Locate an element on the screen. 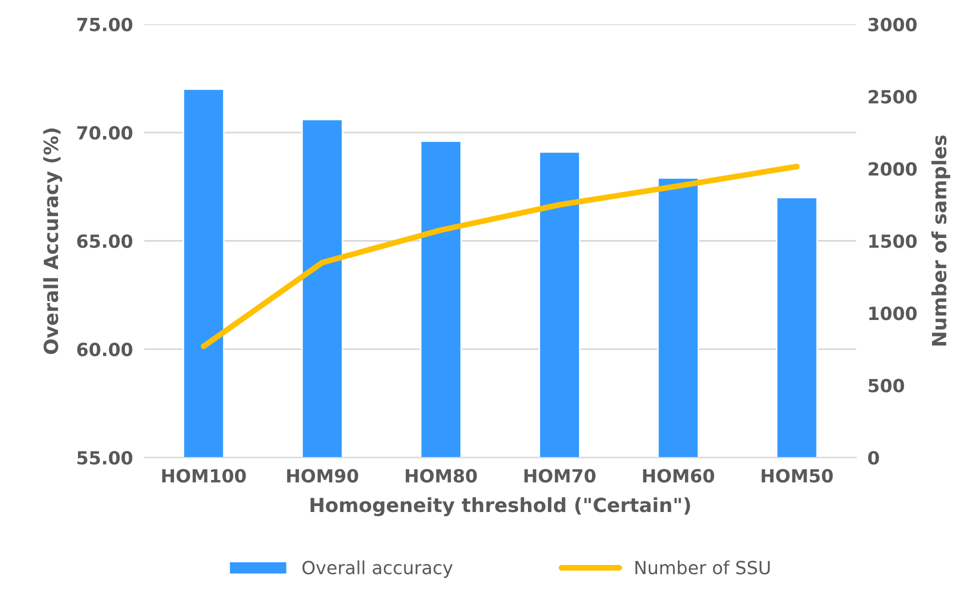 This screenshot has width=962, height=606. x-tick-label: HOM80 is located at coordinates (441, 475).